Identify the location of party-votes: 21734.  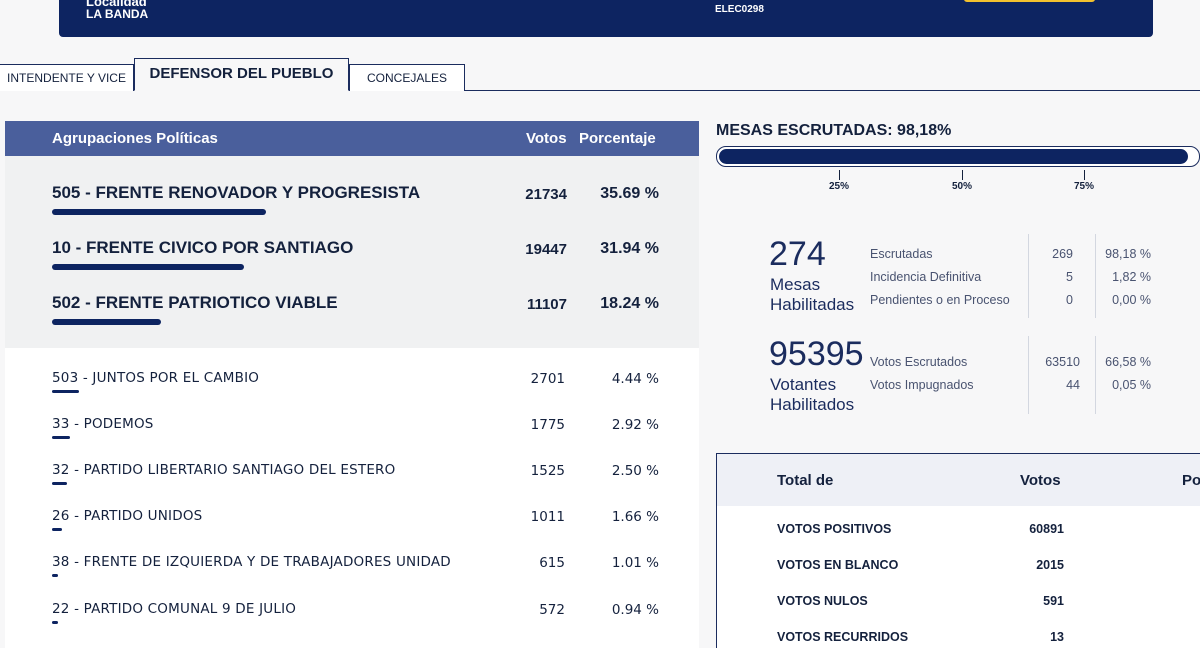
(546, 194).